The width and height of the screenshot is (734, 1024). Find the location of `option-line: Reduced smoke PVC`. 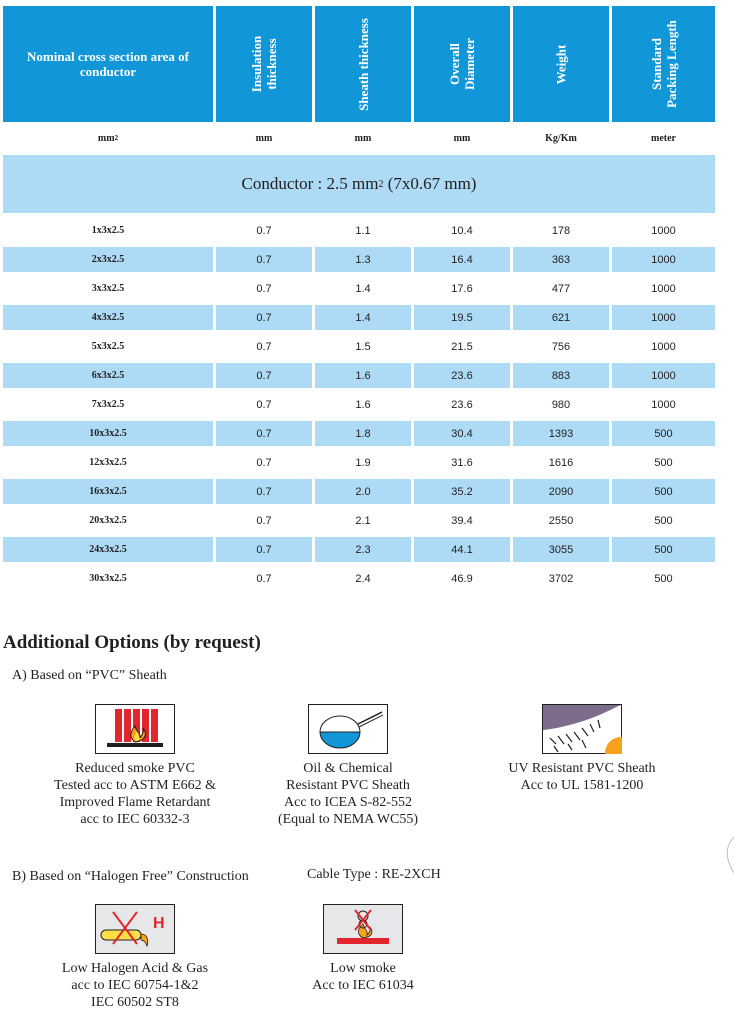

option-line: Reduced smoke PVC is located at coordinates (135, 768).